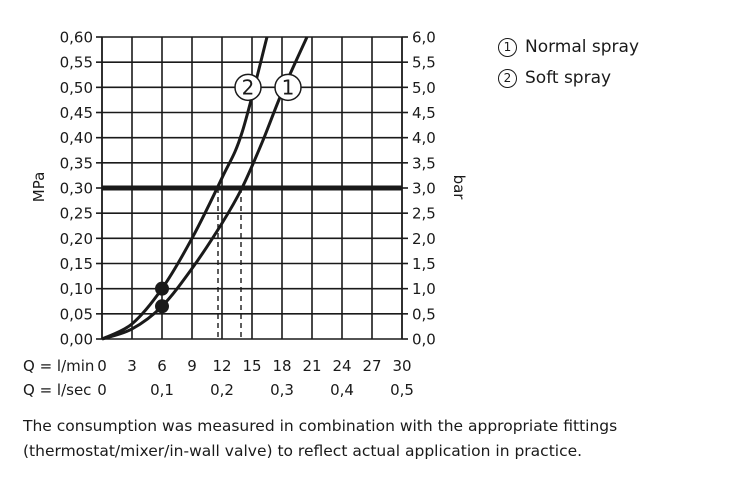 The image size is (750, 478). I want to click on legend-label-soft-spray: Soft spray, so click(568, 78).